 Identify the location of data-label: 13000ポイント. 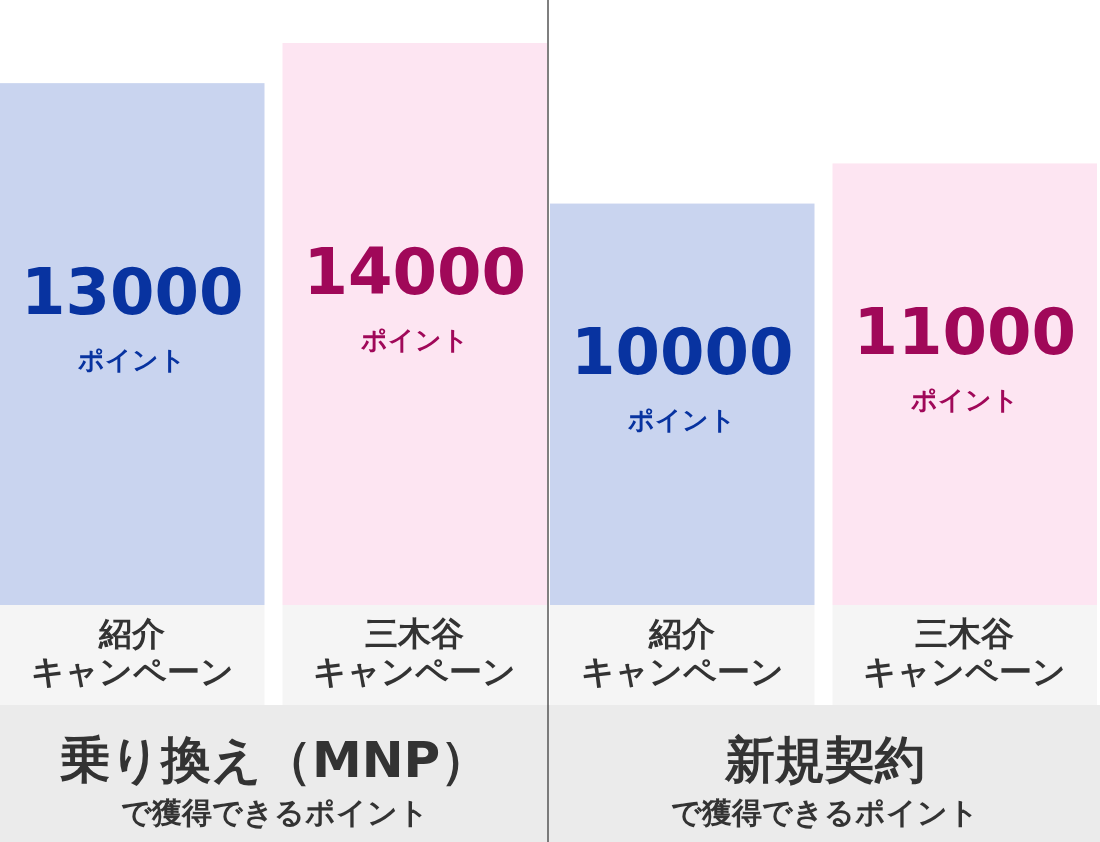
(132, 315).